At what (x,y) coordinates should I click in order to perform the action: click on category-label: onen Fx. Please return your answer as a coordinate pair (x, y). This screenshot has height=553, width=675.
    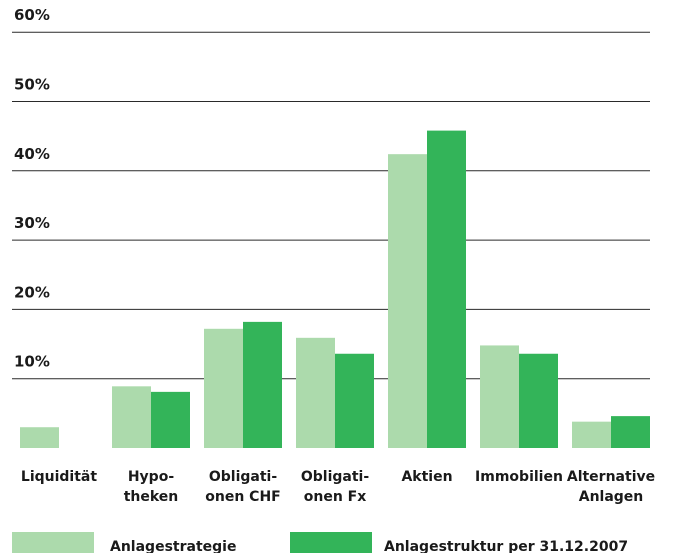
    Looking at the image, I should click on (335, 497).